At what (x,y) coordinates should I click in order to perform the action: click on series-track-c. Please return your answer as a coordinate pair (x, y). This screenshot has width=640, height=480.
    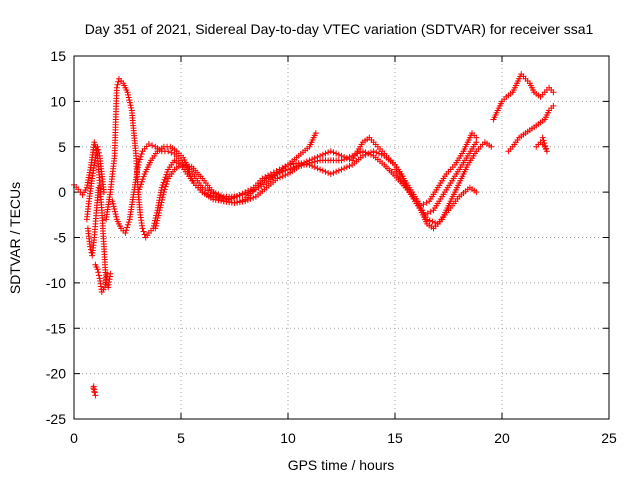
    Looking at the image, I should click on (93, 221).